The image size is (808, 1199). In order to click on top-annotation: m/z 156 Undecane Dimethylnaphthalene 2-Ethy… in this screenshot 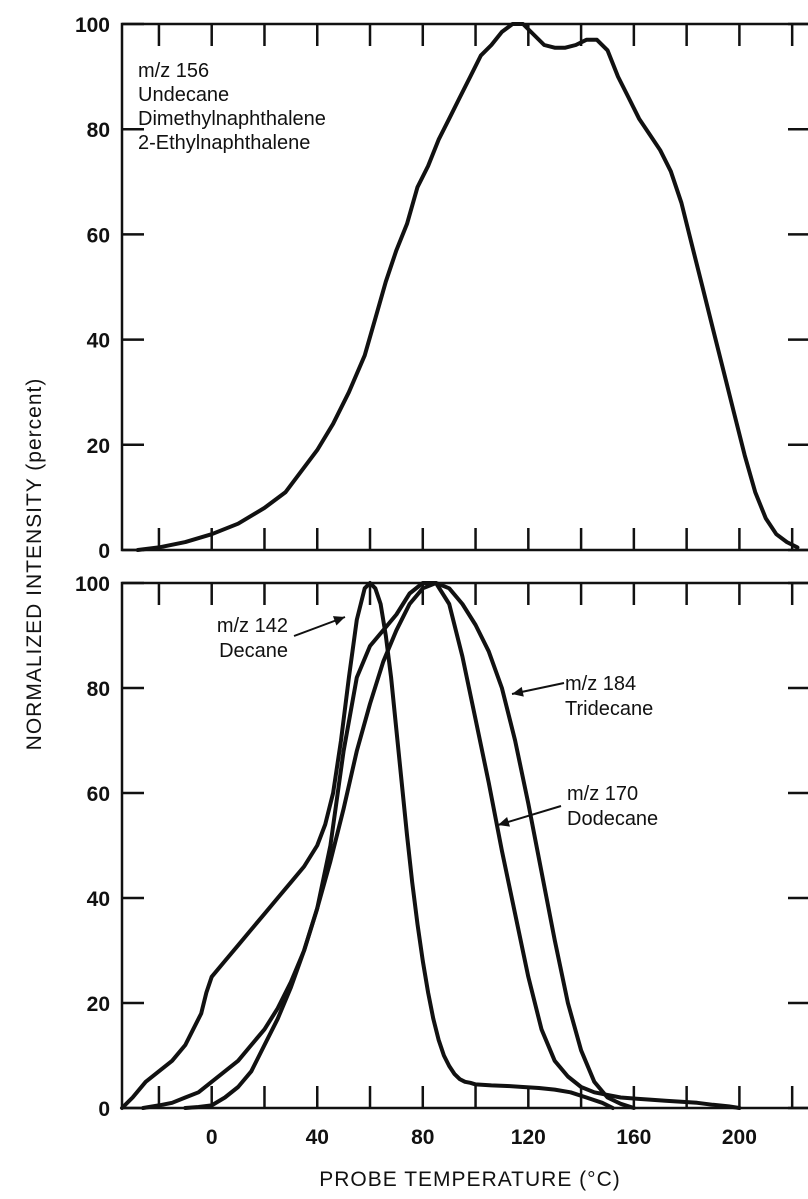, I will do `click(232, 107)`.